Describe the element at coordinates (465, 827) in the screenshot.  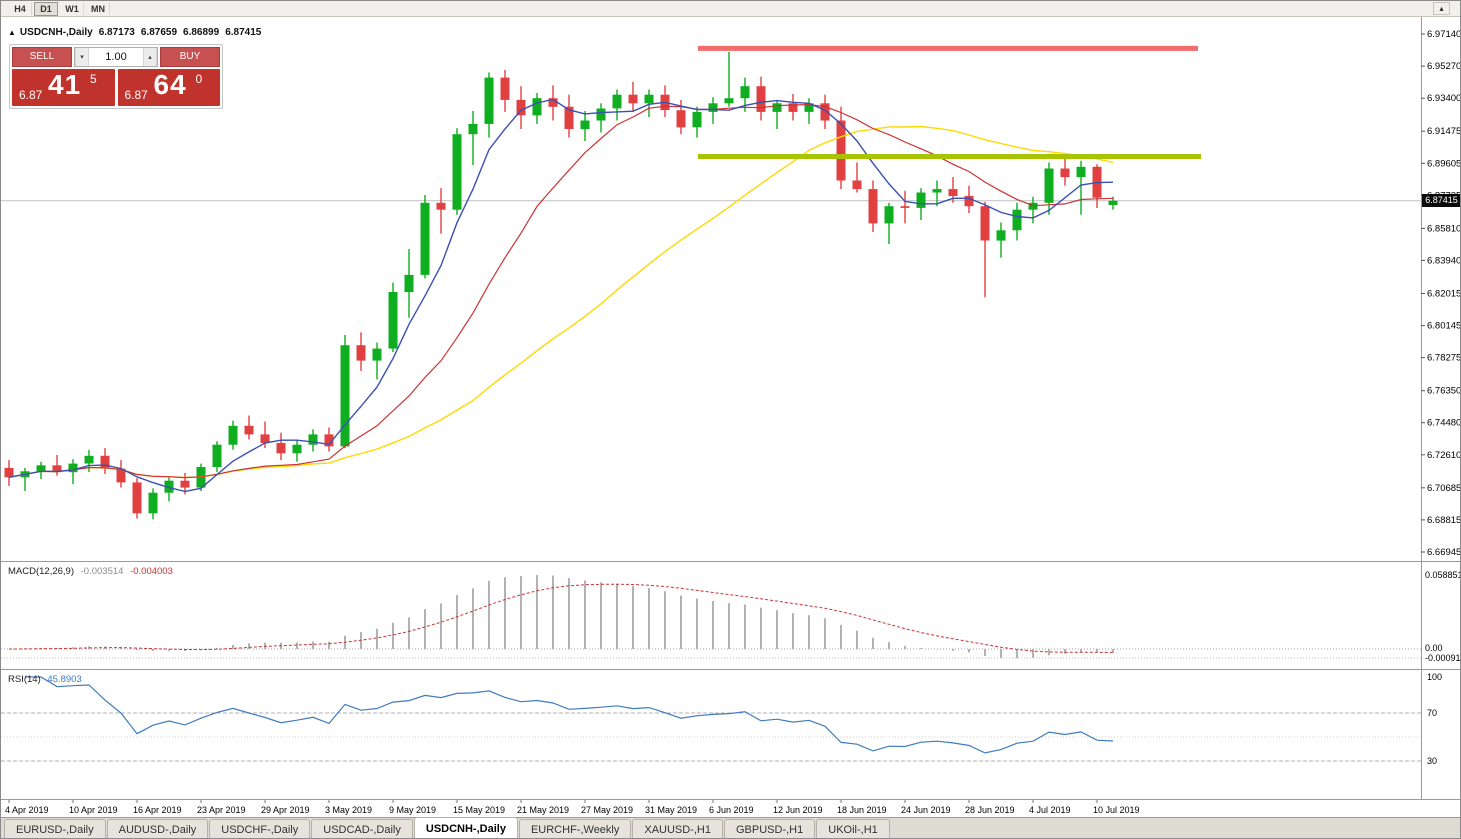
I see `chart-tab-usdcnh-daily: USDCNH-,Daily` at that location.